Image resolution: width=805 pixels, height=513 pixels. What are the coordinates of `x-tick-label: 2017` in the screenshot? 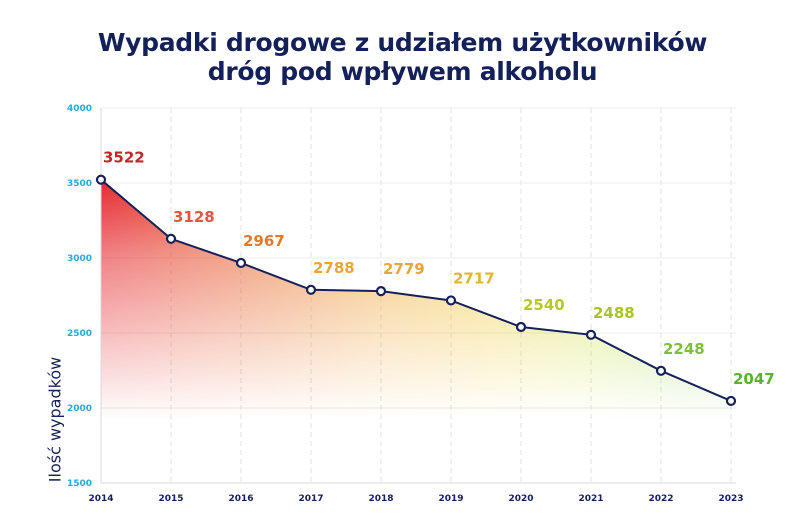 It's located at (310, 499).